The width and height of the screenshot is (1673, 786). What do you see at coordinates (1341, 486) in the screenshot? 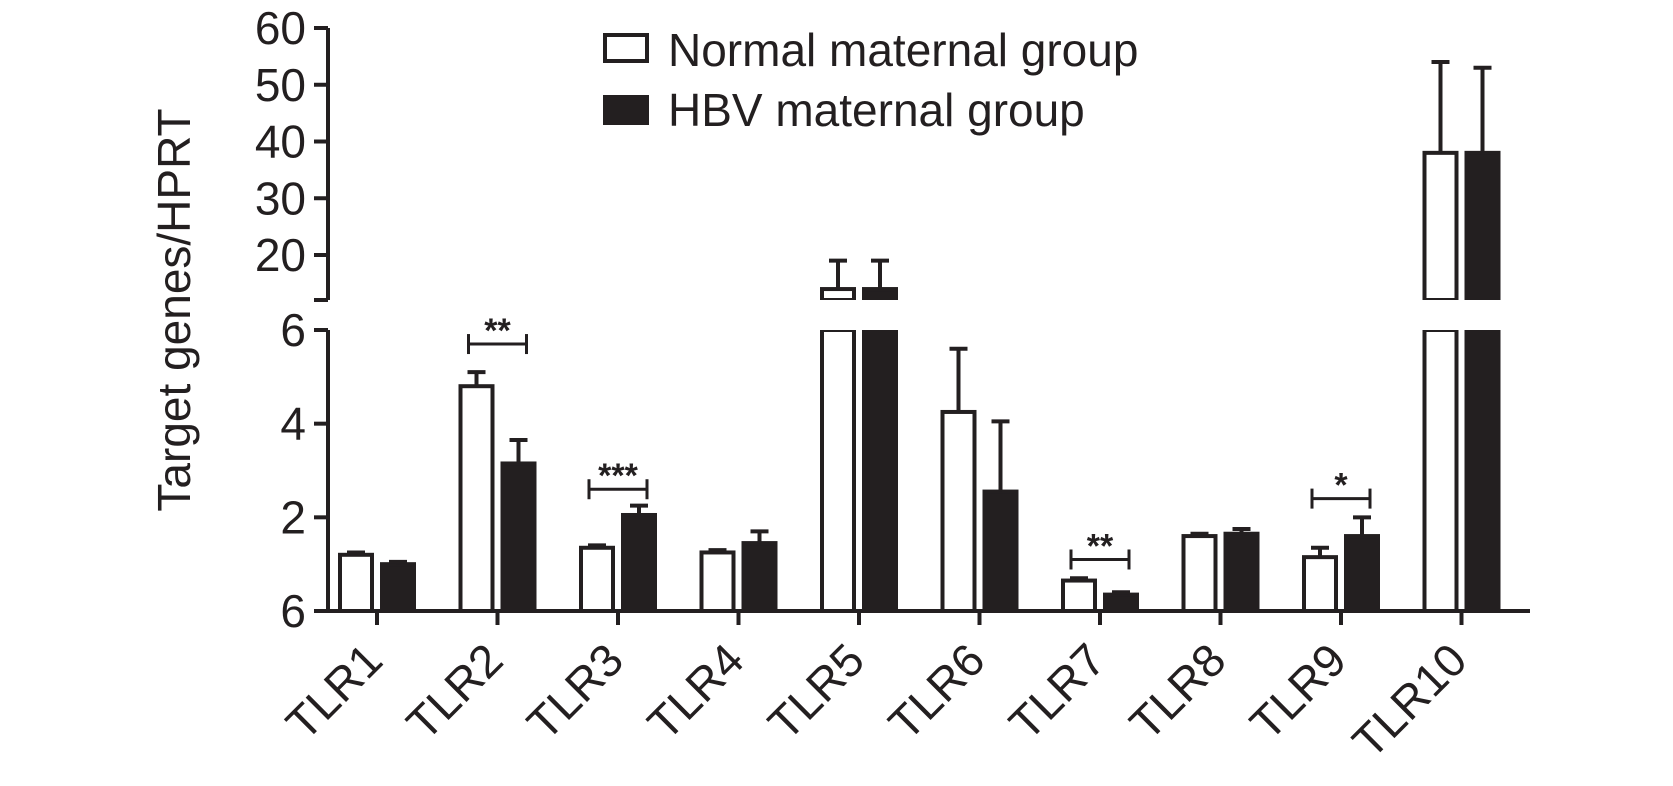
I see `sig-label: *` at bounding box center [1341, 486].